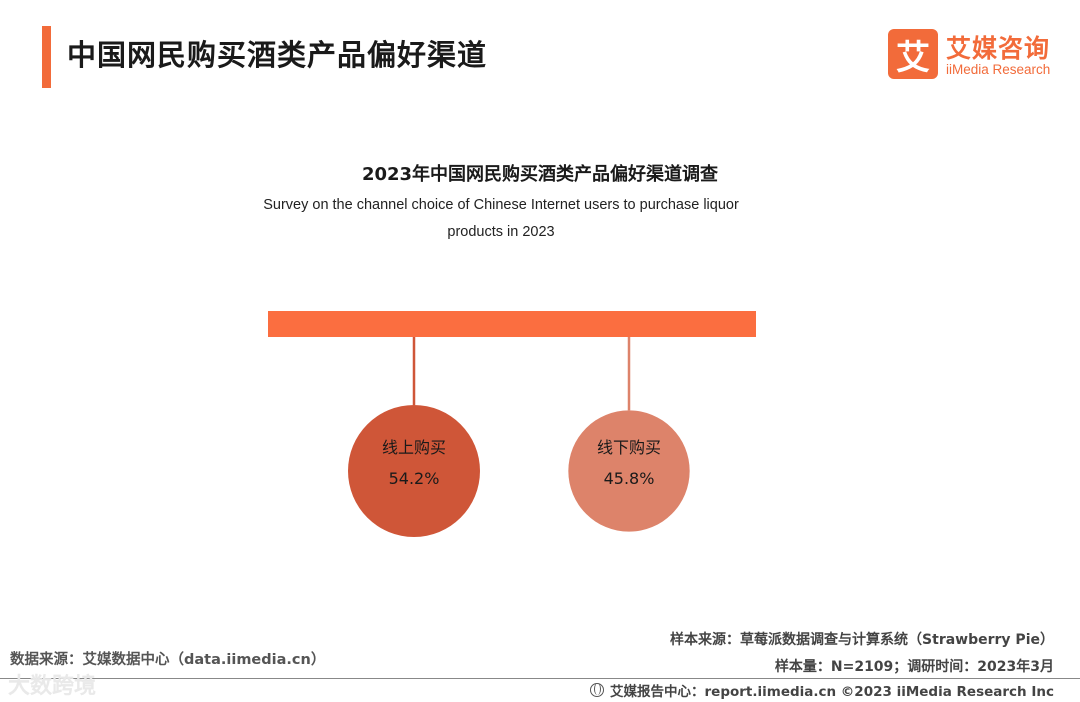 The width and height of the screenshot is (1080, 702). I want to click on globe-icon, so click(597, 690).